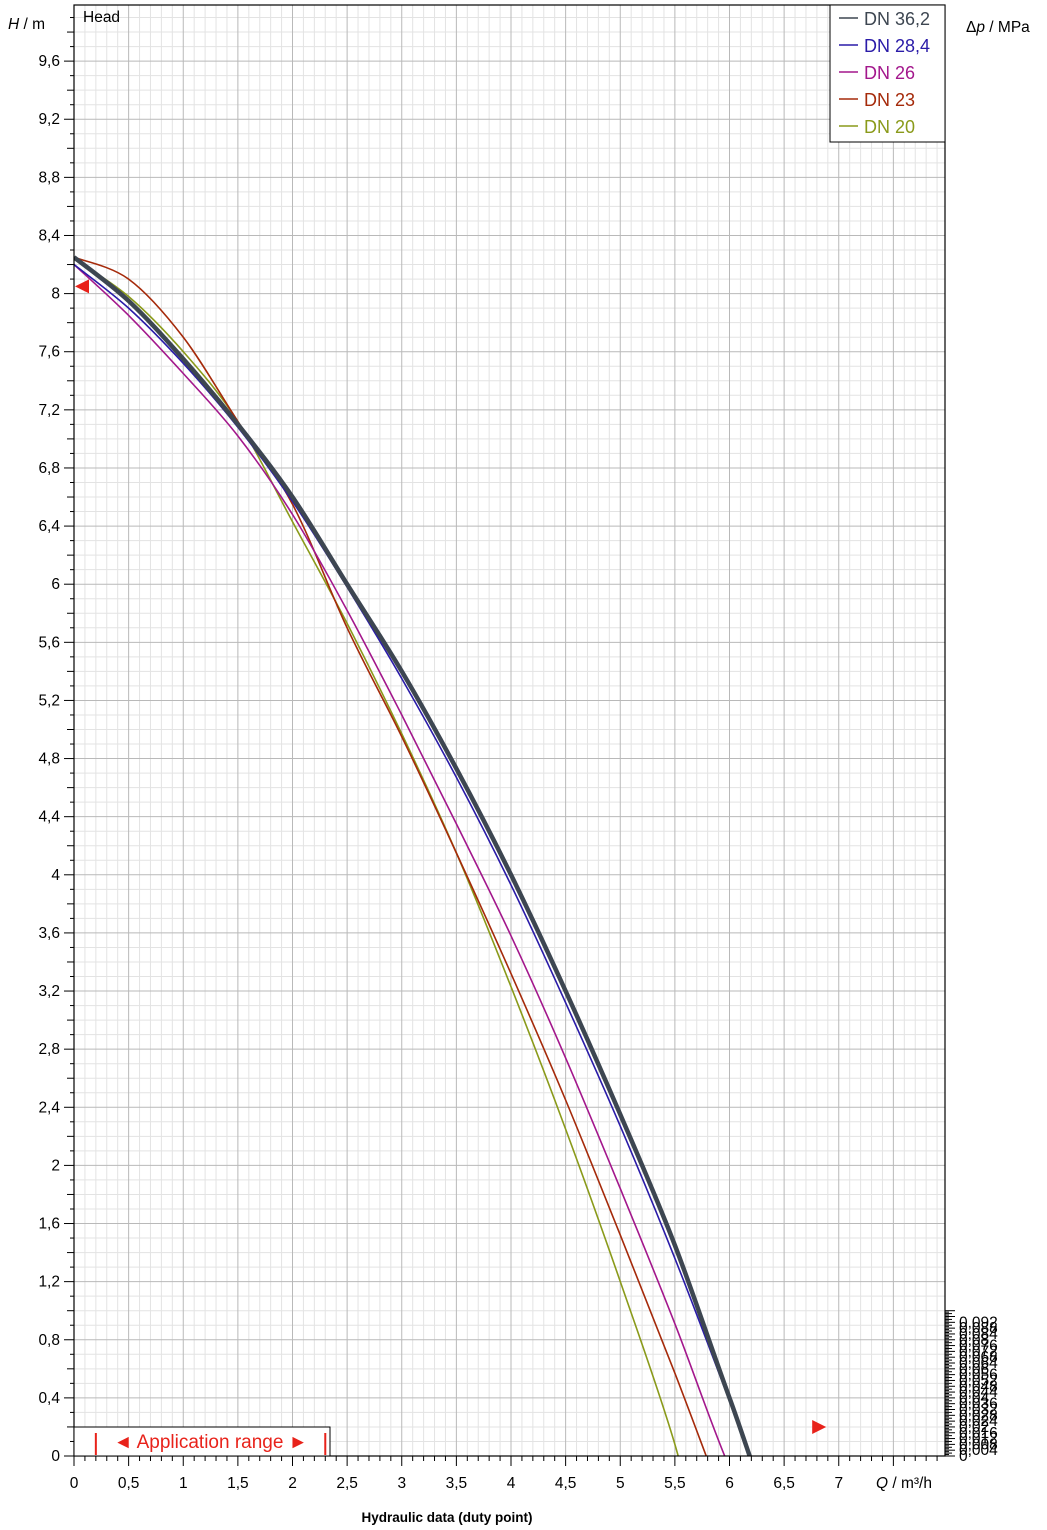  Describe the element at coordinates (978, 1444) in the screenshot. I see `right-tick-label: 0,008` at that location.